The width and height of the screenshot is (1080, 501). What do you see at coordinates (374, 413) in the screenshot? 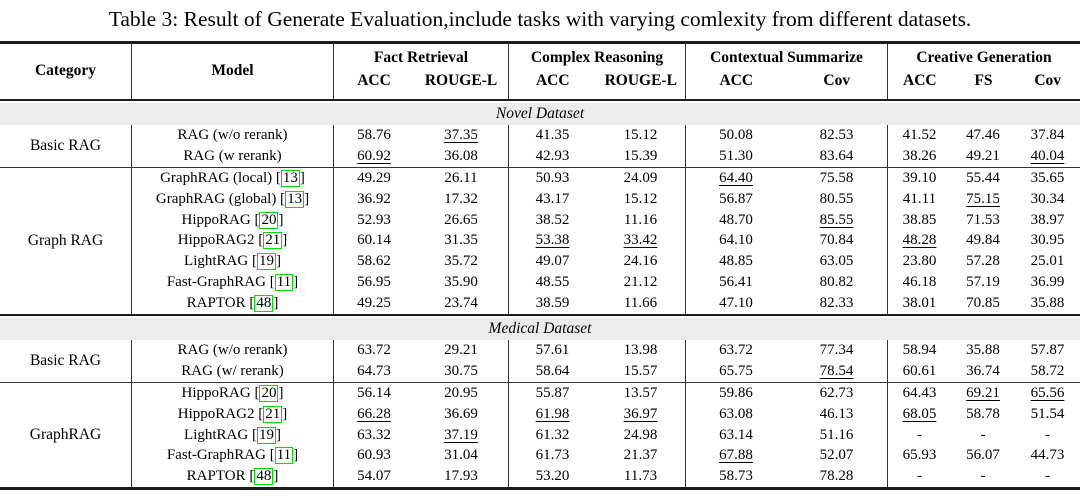
I see `value-cell: 66.28` at bounding box center [374, 413].